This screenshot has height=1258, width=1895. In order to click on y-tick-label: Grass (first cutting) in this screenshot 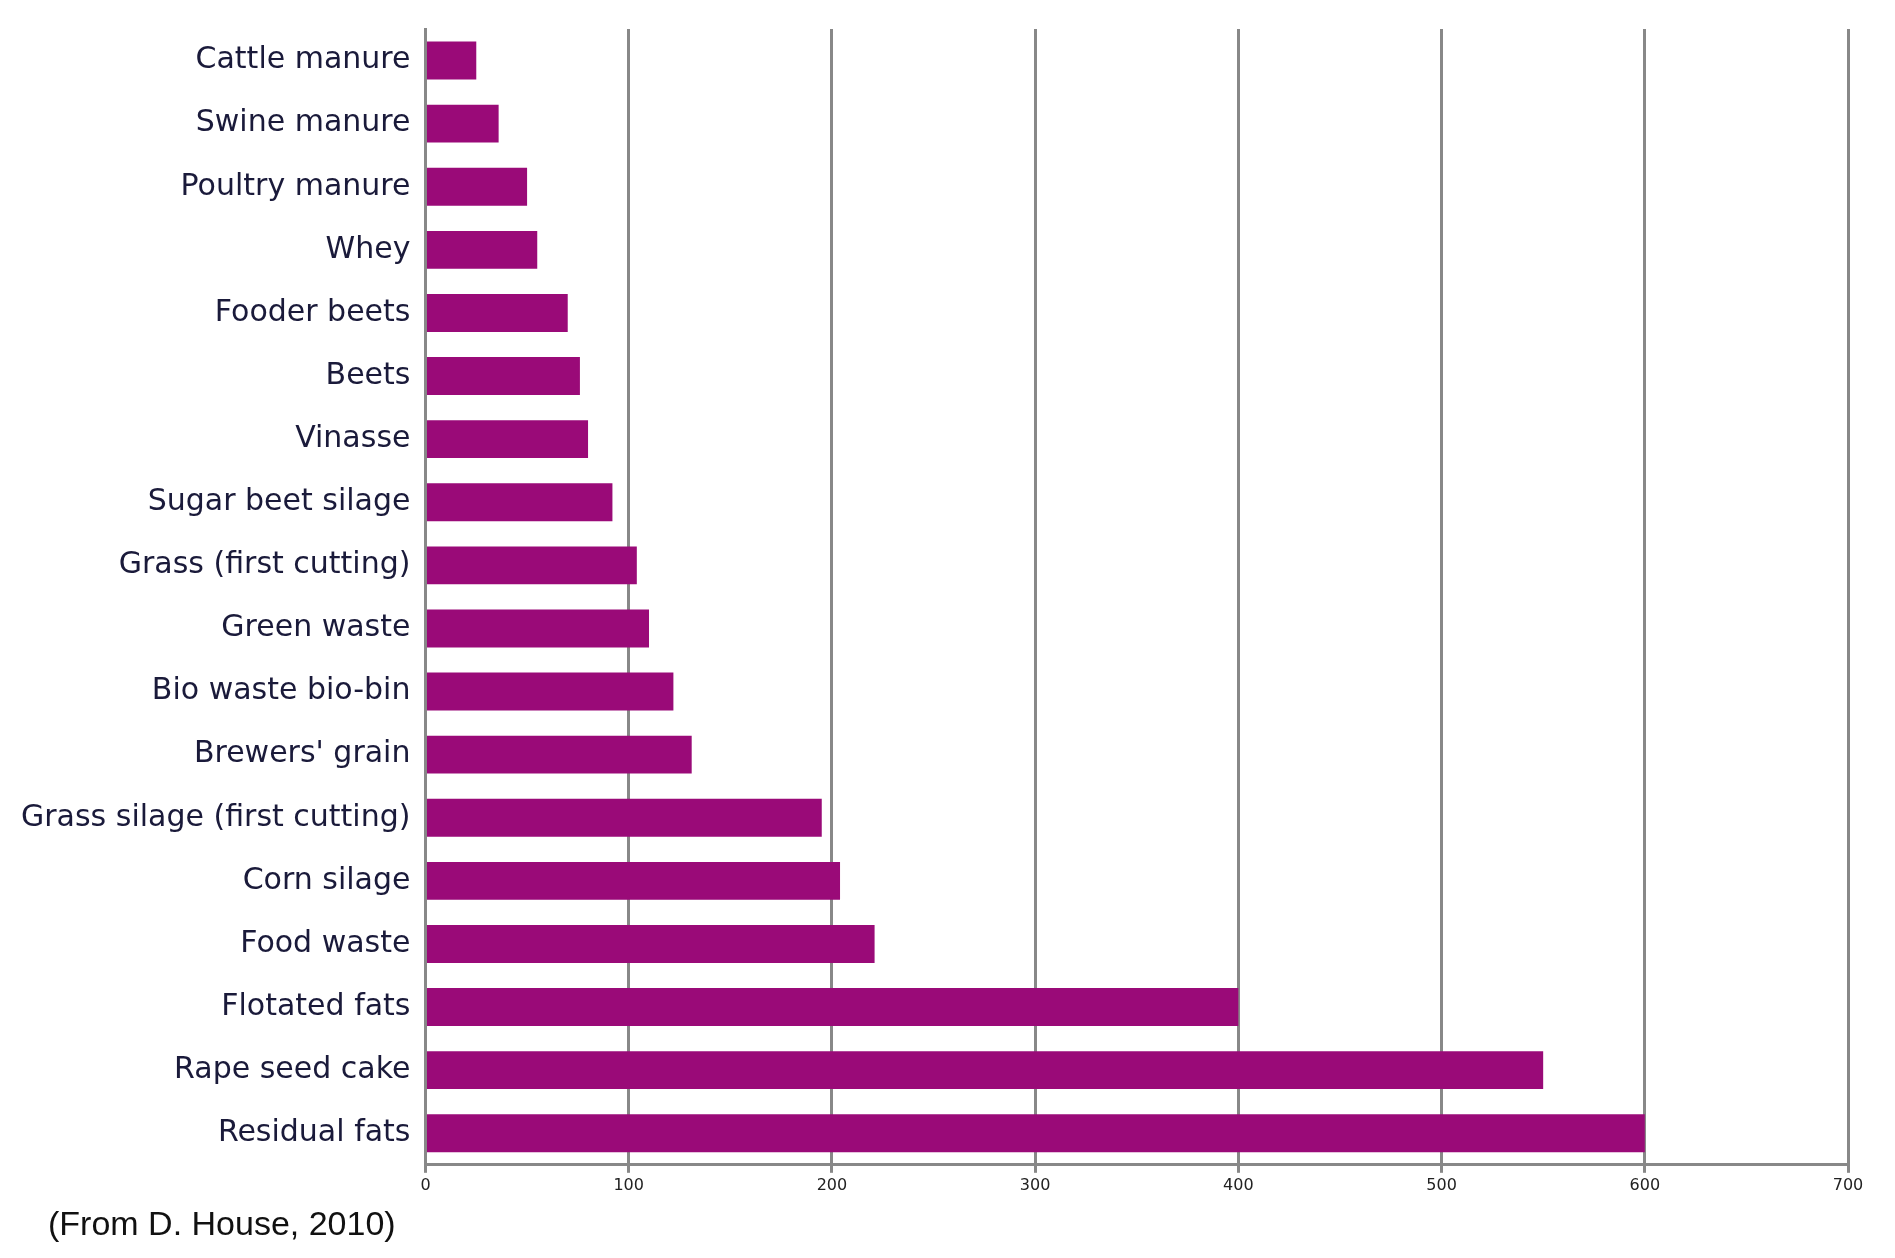, I will do `click(264, 563)`.